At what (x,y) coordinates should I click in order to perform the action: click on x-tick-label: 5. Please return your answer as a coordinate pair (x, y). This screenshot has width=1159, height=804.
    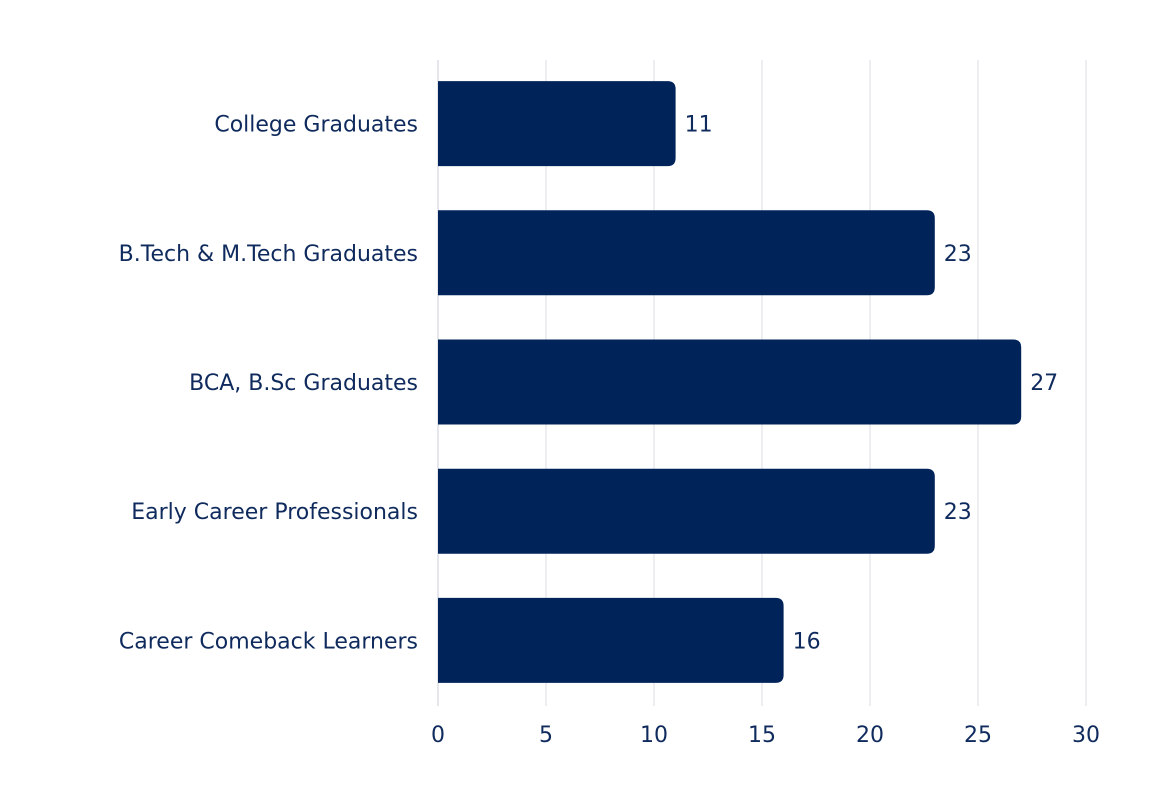
    Looking at the image, I should click on (546, 735).